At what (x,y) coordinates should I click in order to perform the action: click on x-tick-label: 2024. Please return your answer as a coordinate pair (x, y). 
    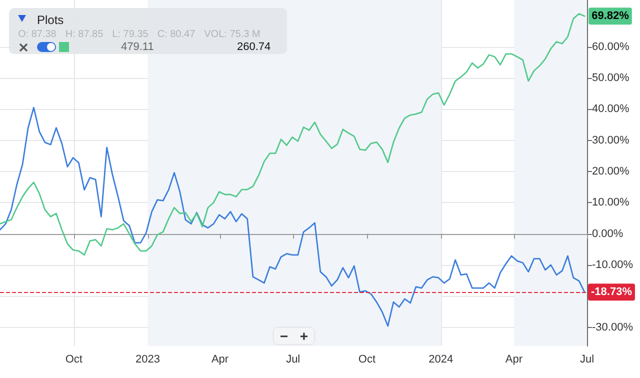
    Looking at the image, I should click on (441, 360).